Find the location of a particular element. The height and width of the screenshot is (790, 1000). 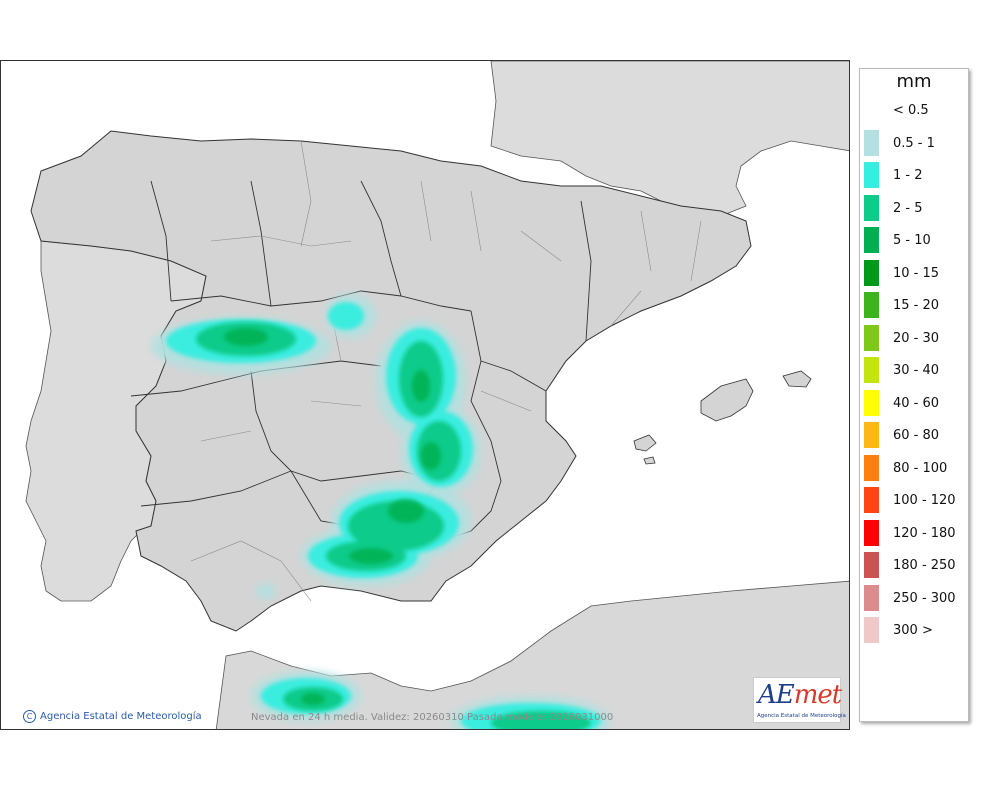

legend-item: 30 - 40 is located at coordinates (914, 370).